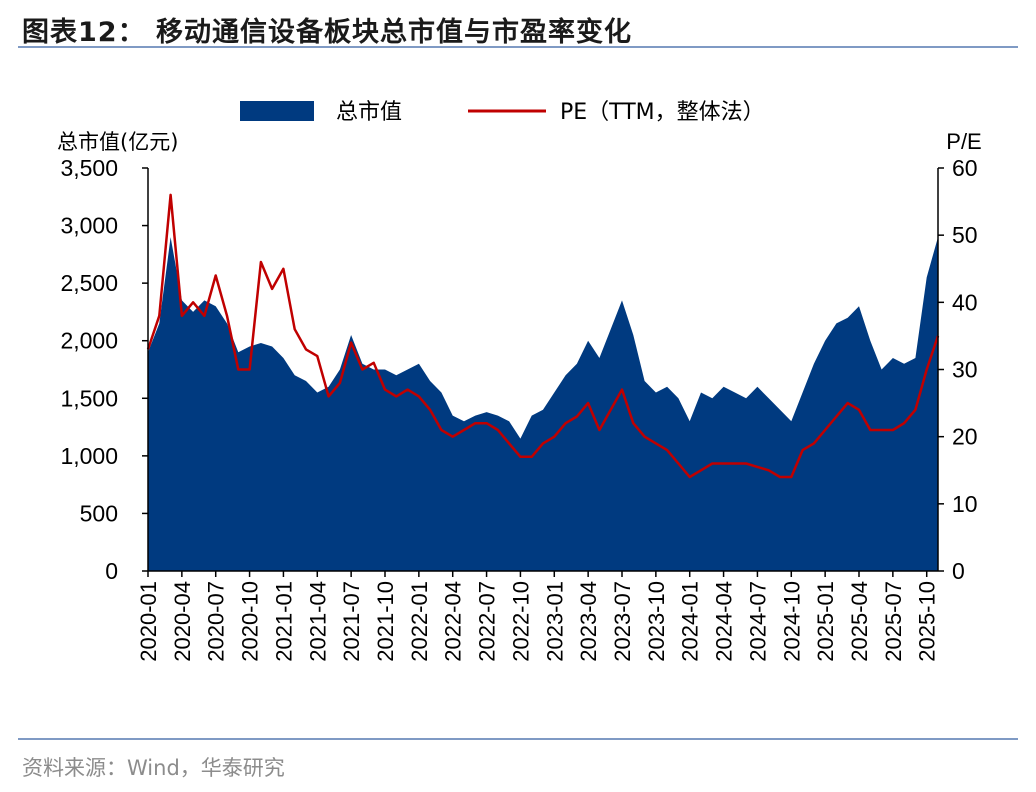  I want to click on x-tick-label: 2022-10, so click(520, 621).